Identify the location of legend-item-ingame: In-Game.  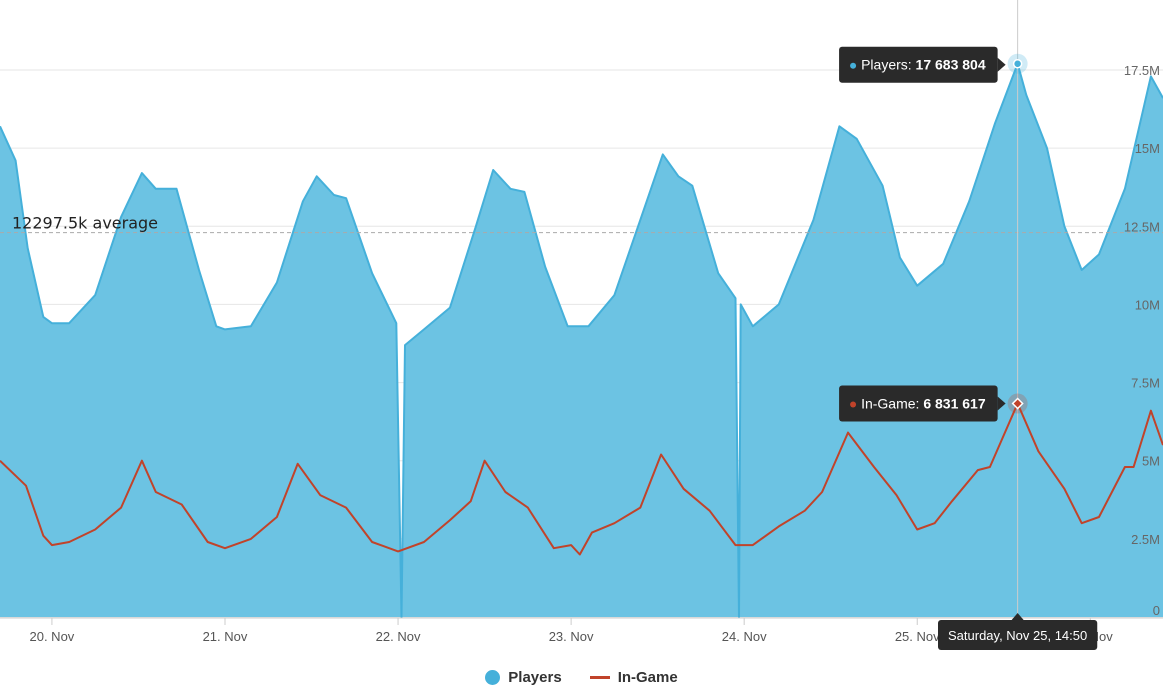
(633, 677).